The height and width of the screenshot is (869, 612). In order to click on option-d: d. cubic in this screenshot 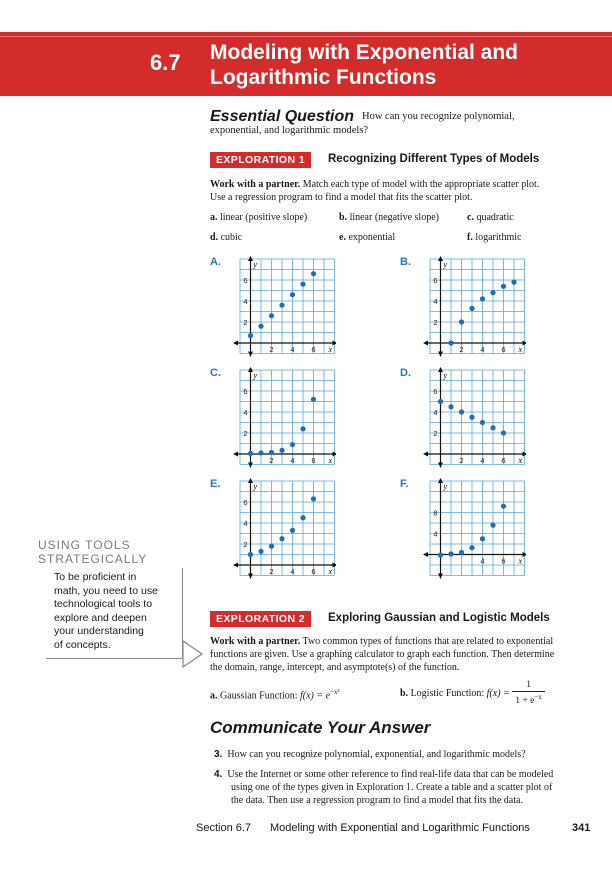, I will do `click(226, 237)`.